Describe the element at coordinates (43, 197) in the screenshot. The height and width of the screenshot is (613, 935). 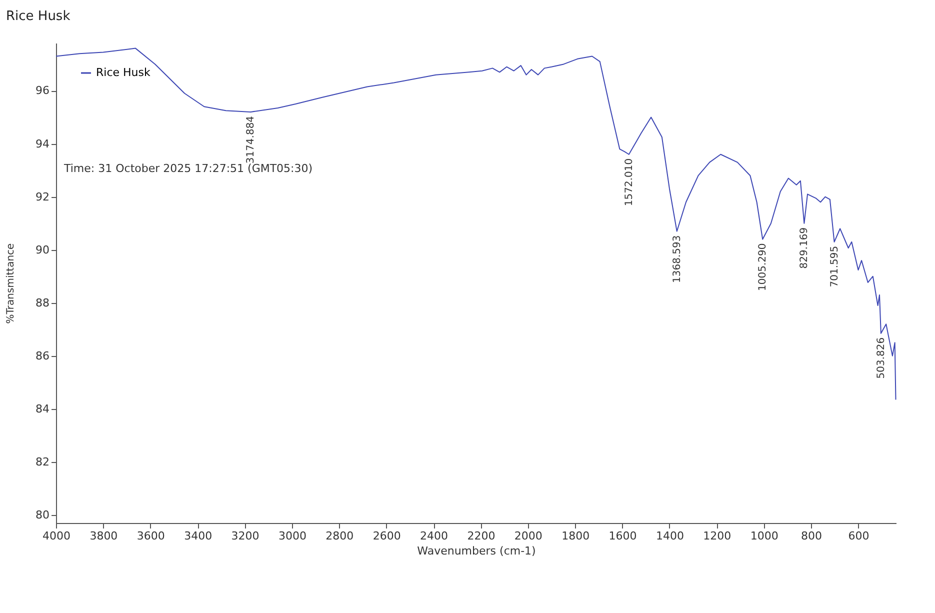
I see `y-tick-label: 92` at that location.